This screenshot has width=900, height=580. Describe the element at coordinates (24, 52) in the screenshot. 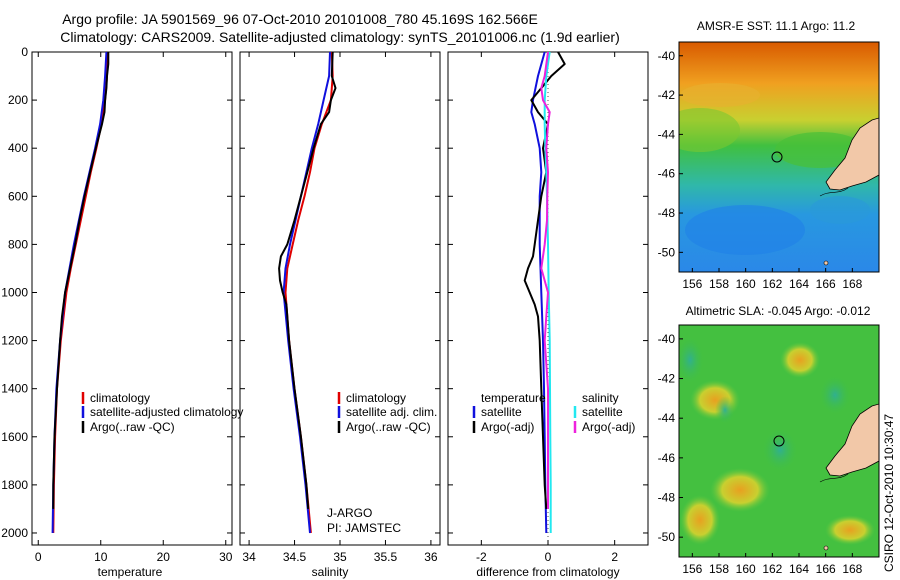

I see `ytick-label: 0` at that location.